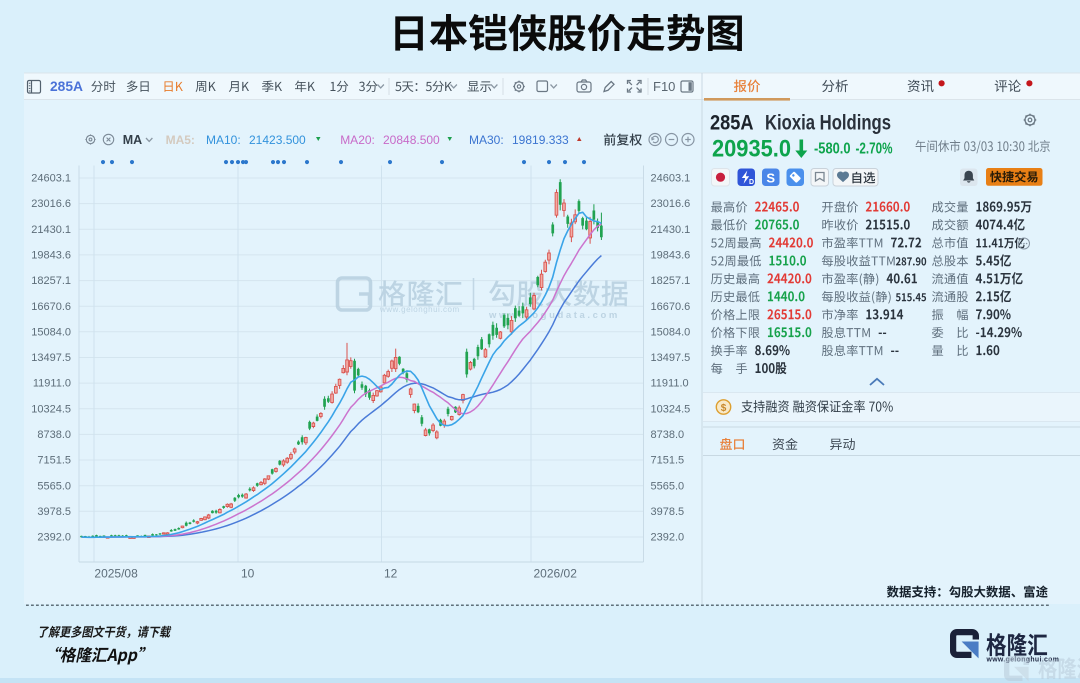  Describe the element at coordinates (411, 140) in the screenshot. I see `svg-text: 20848.500` at that location.